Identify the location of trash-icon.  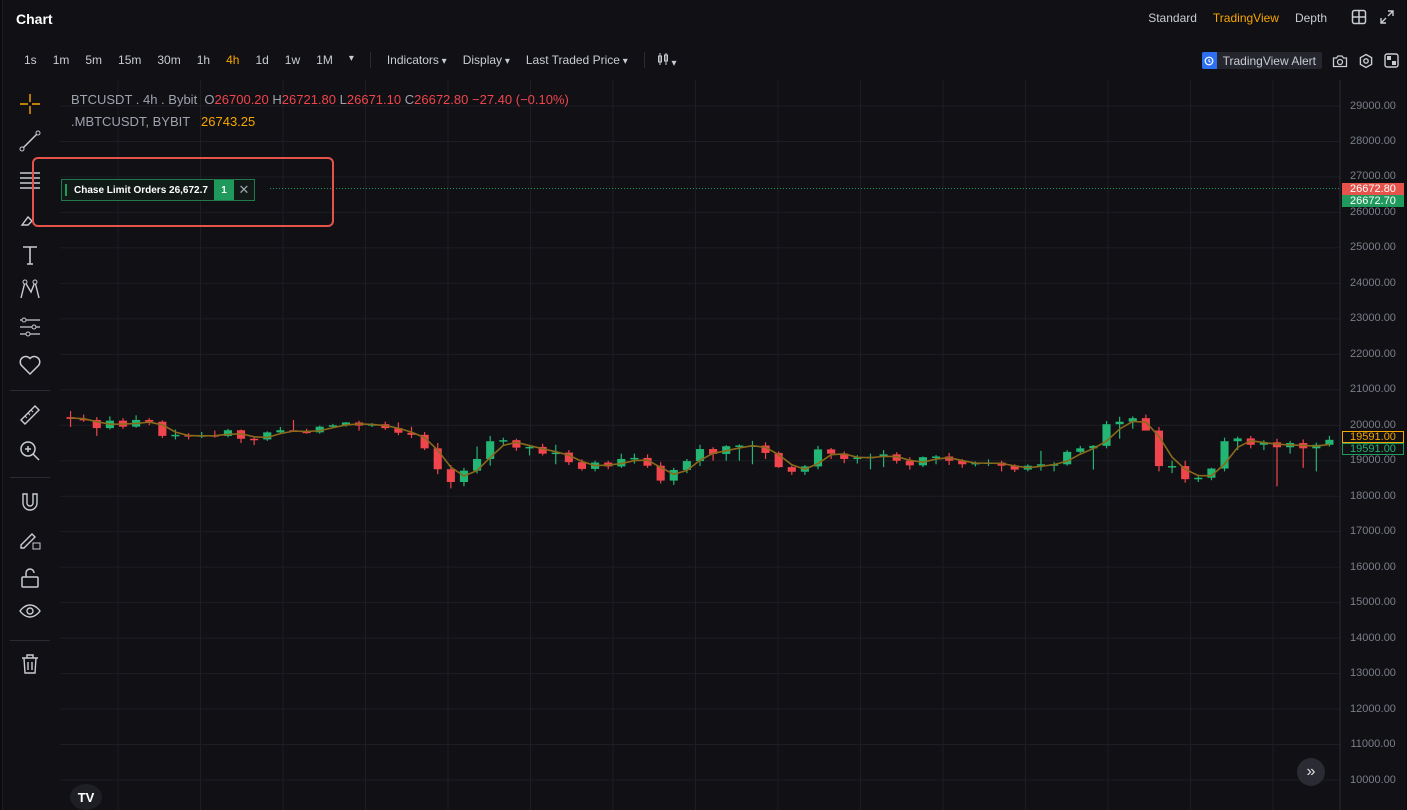
(30, 664).